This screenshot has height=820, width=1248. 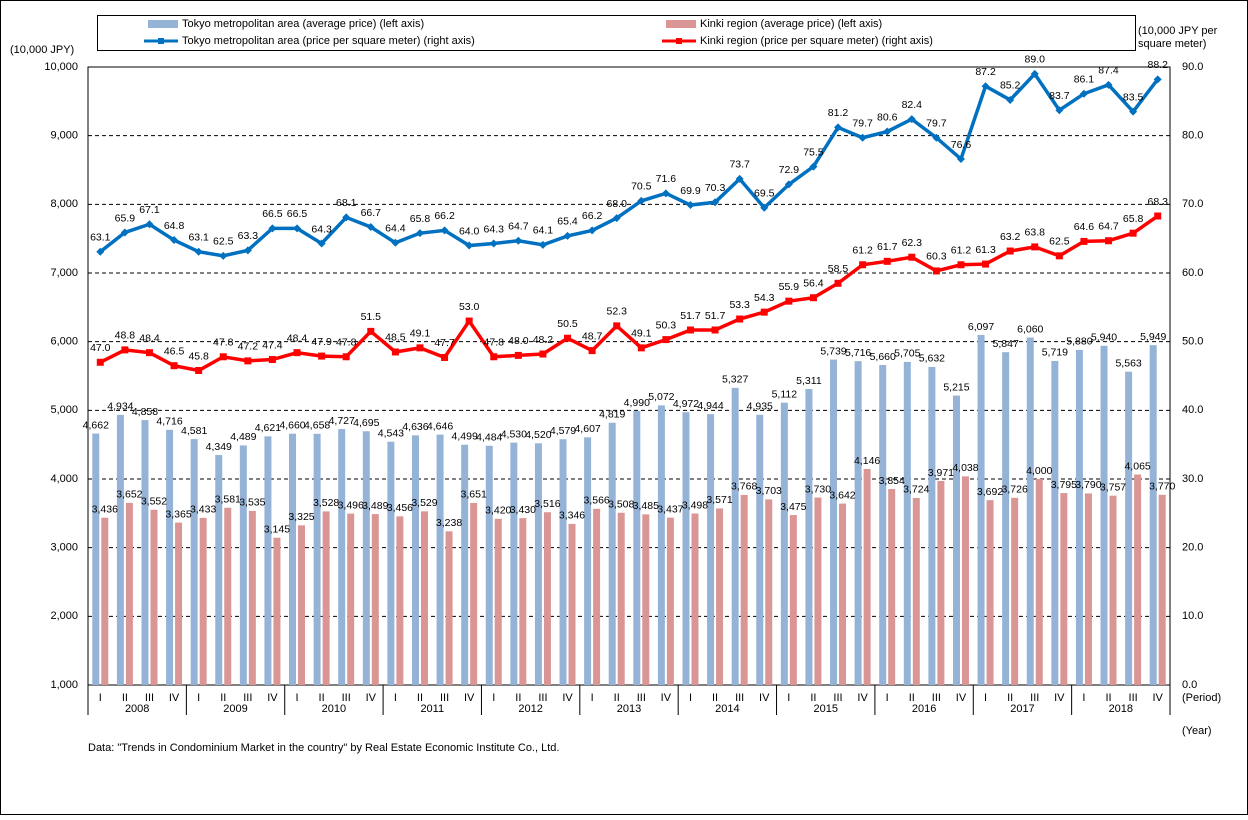 I want to click on year-label: 2018, so click(x=1121, y=709).